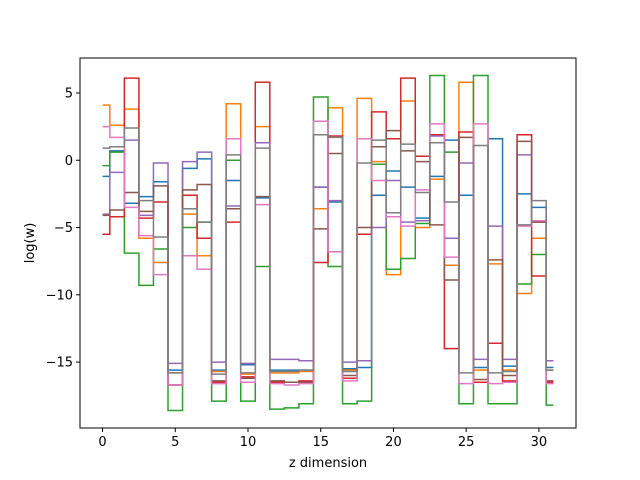 The width and height of the screenshot is (640, 480). I want to click on x-tick-label: 5, so click(175, 442).